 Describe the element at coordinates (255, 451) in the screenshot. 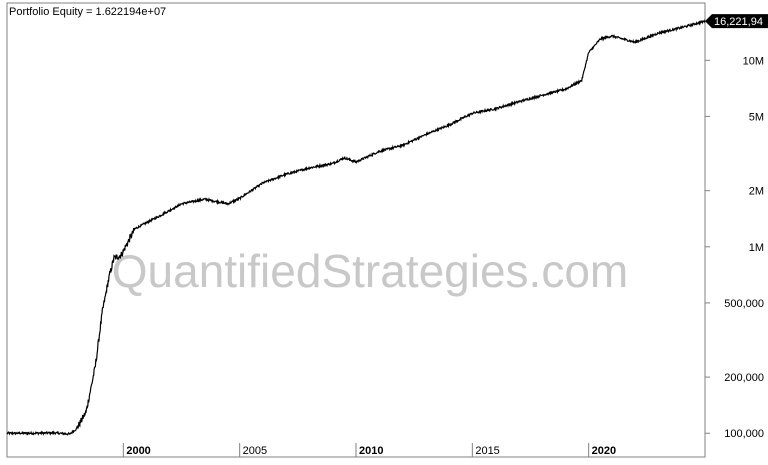

I see `x-tick-label: 2005` at that location.